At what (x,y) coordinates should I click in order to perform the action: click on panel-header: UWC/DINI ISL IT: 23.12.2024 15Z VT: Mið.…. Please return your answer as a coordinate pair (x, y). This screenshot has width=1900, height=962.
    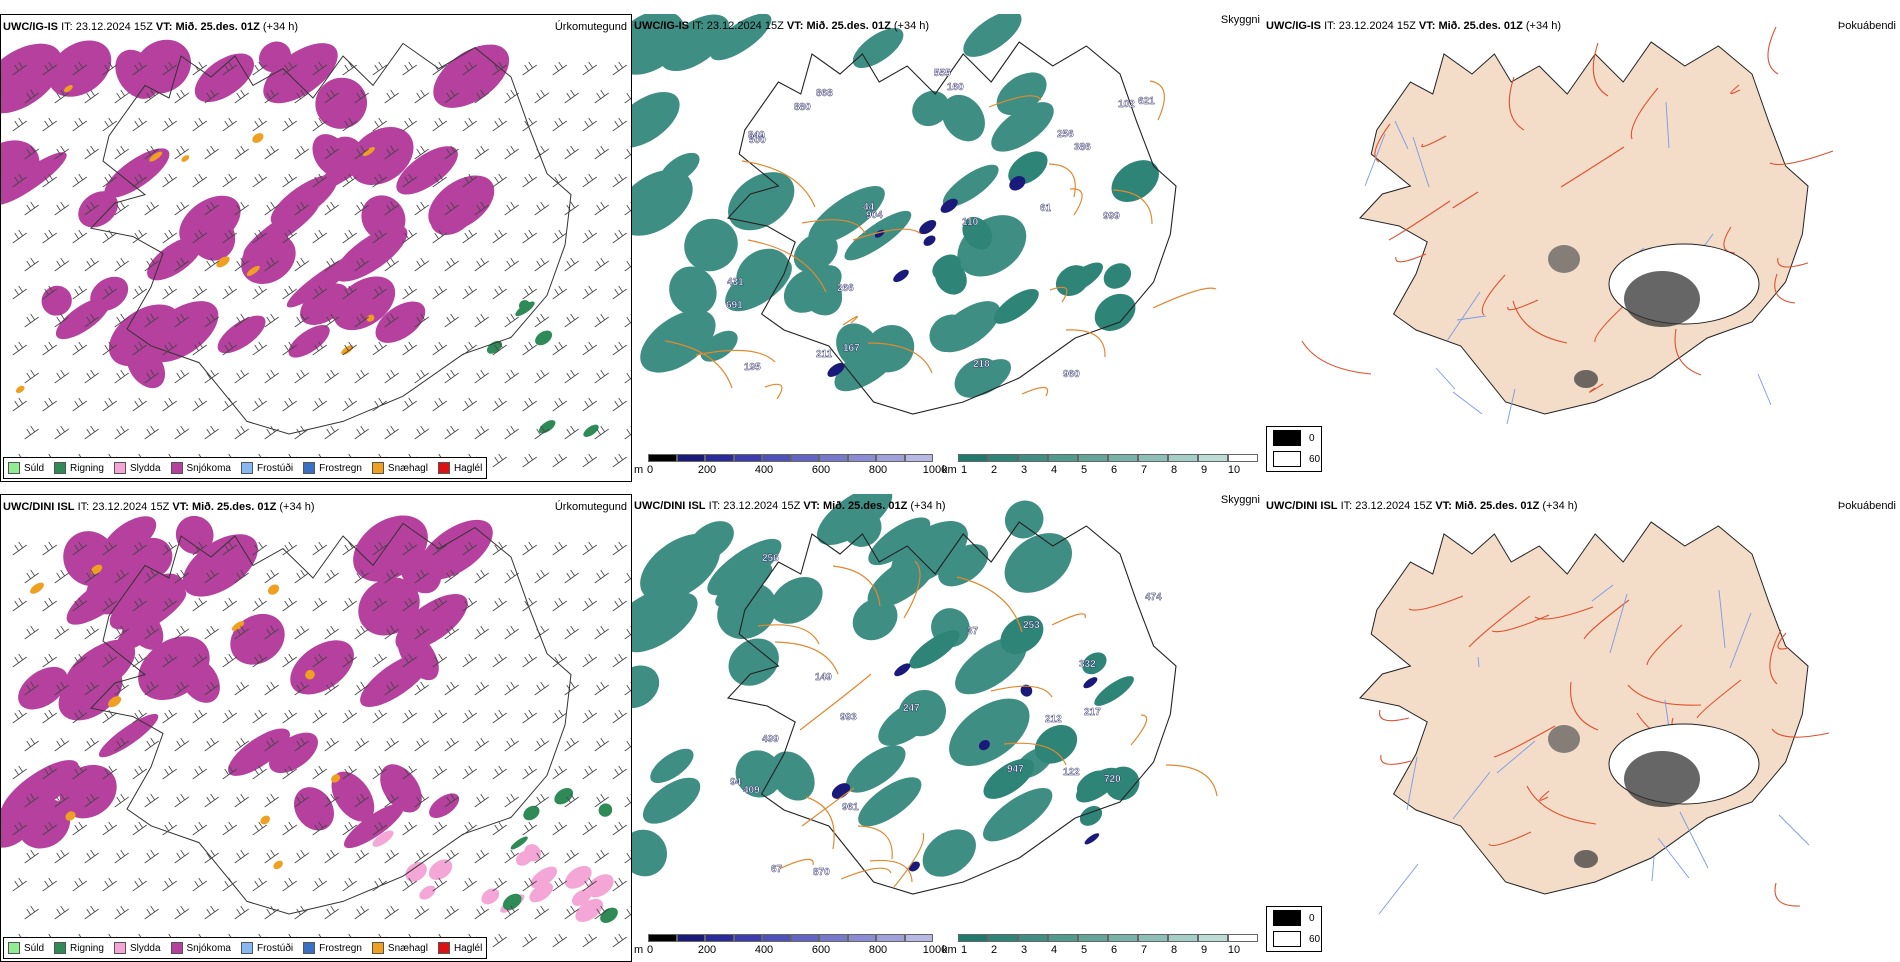
    Looking at the image, I should click on (159, 507).